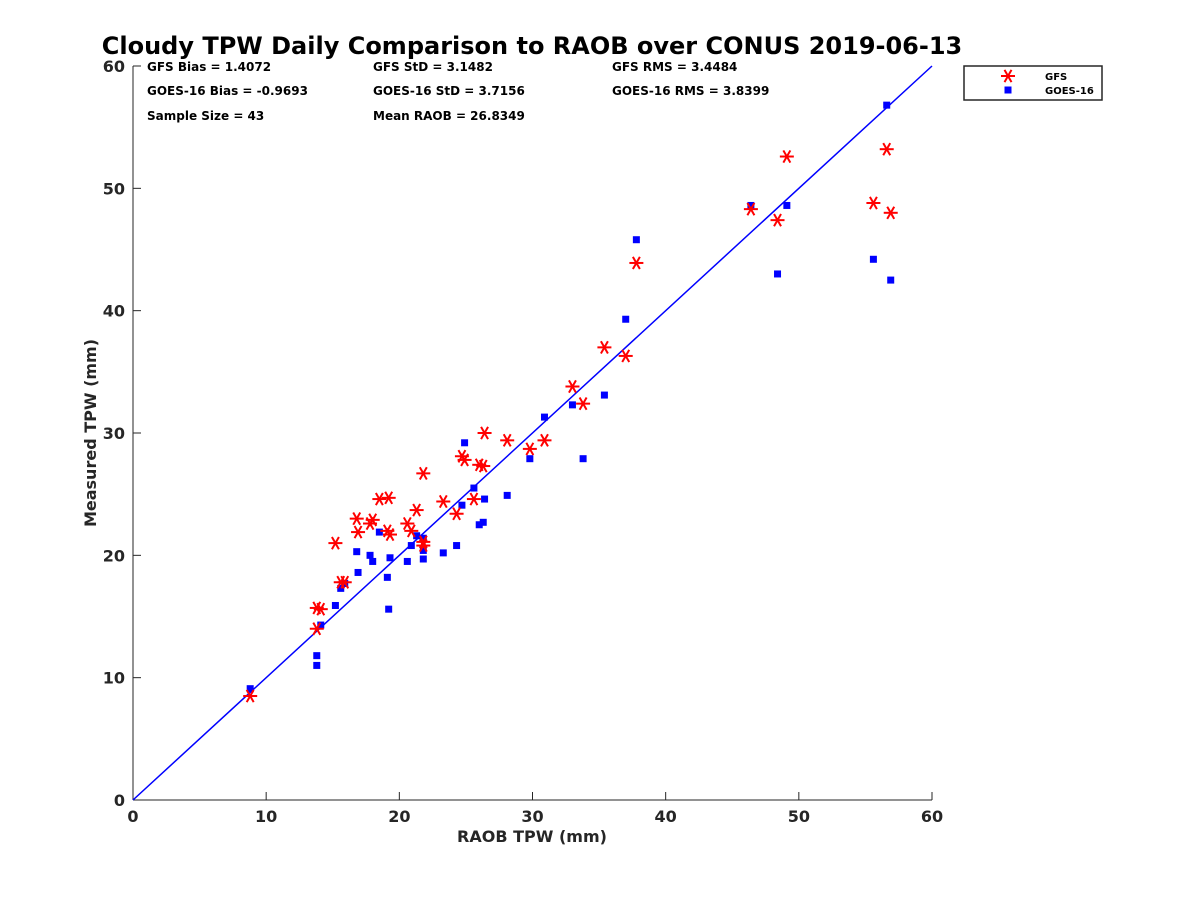  I want to click on y-tick-label: 0, so click(119, 800).